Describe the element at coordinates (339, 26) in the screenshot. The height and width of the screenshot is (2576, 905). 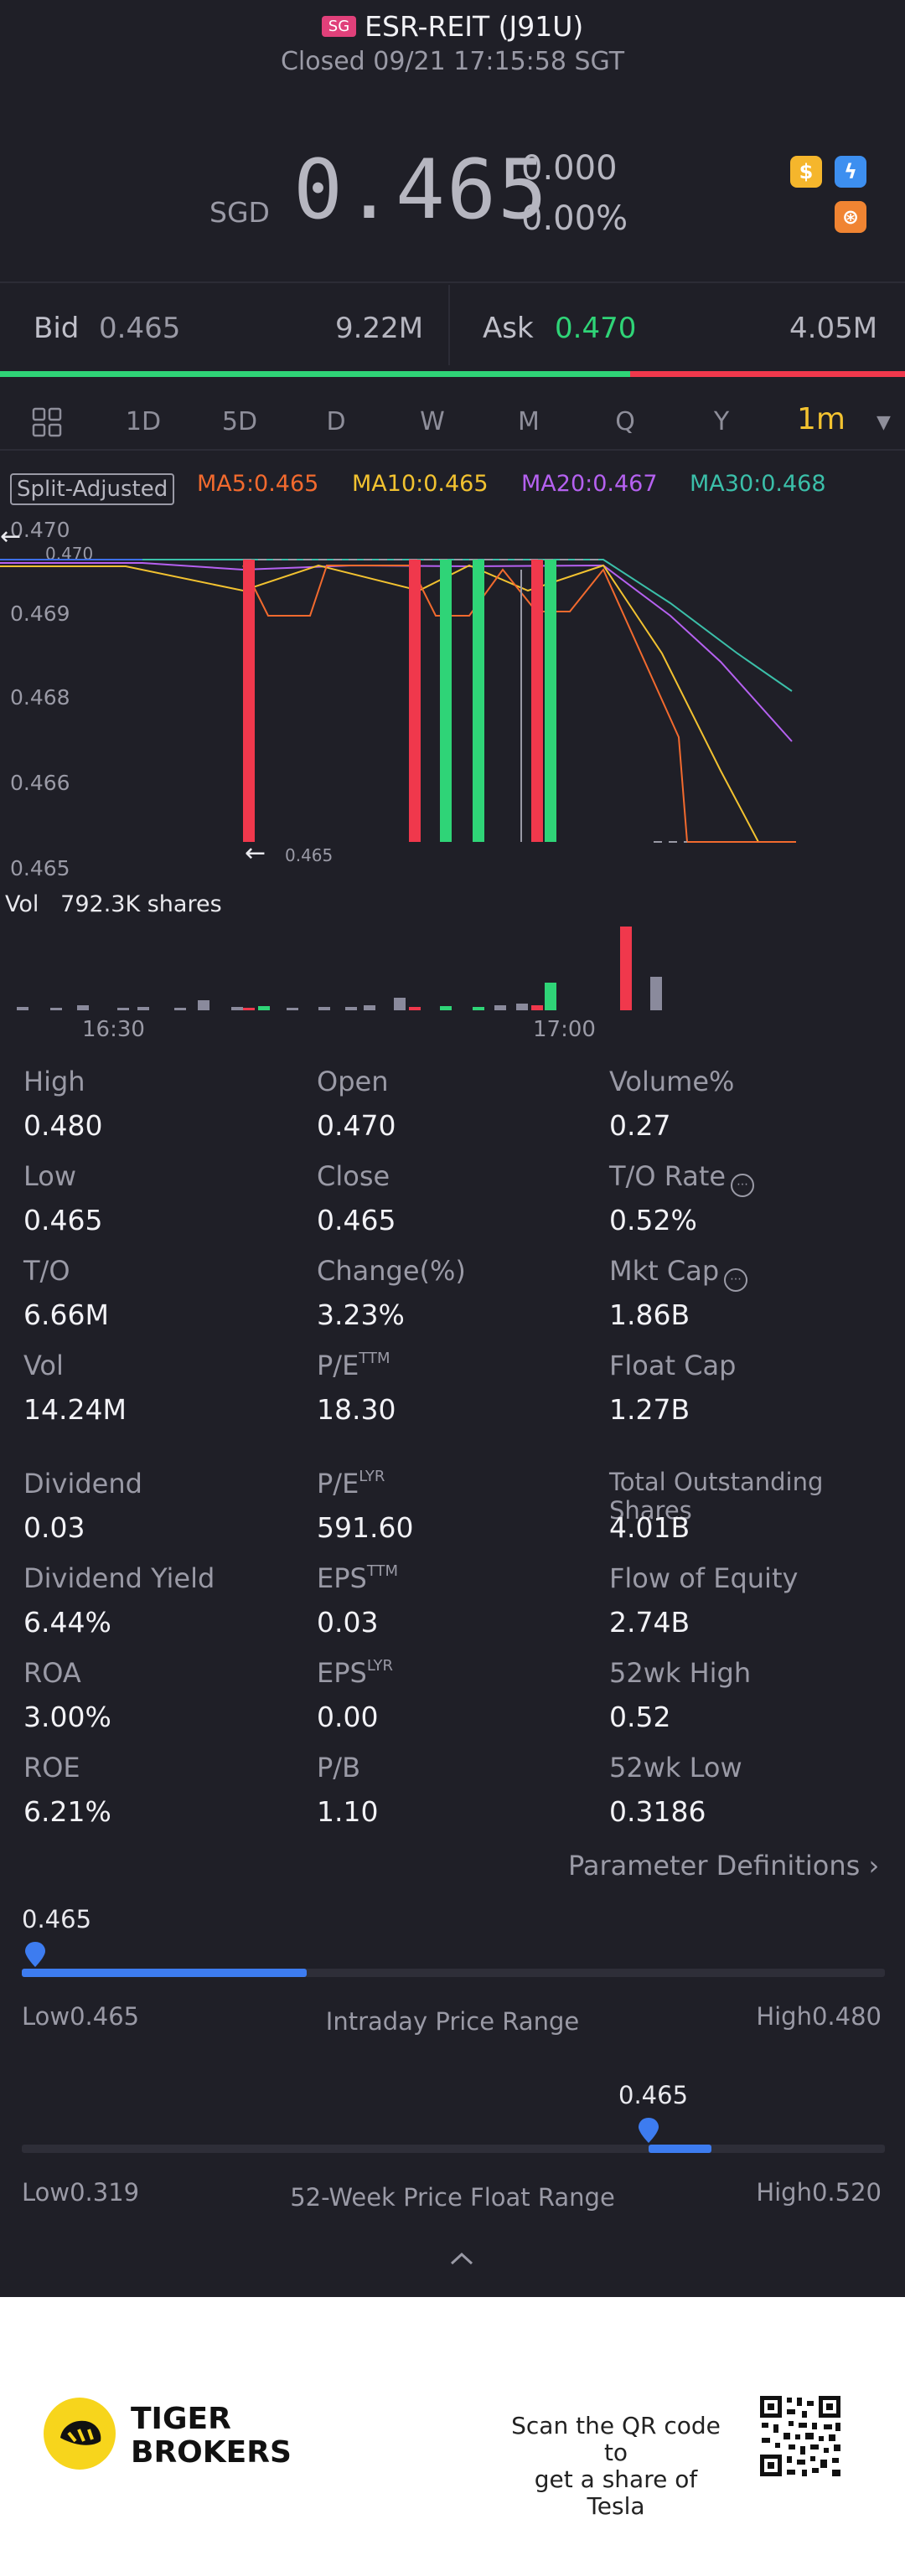
I see `market-badge: SG` at that location.